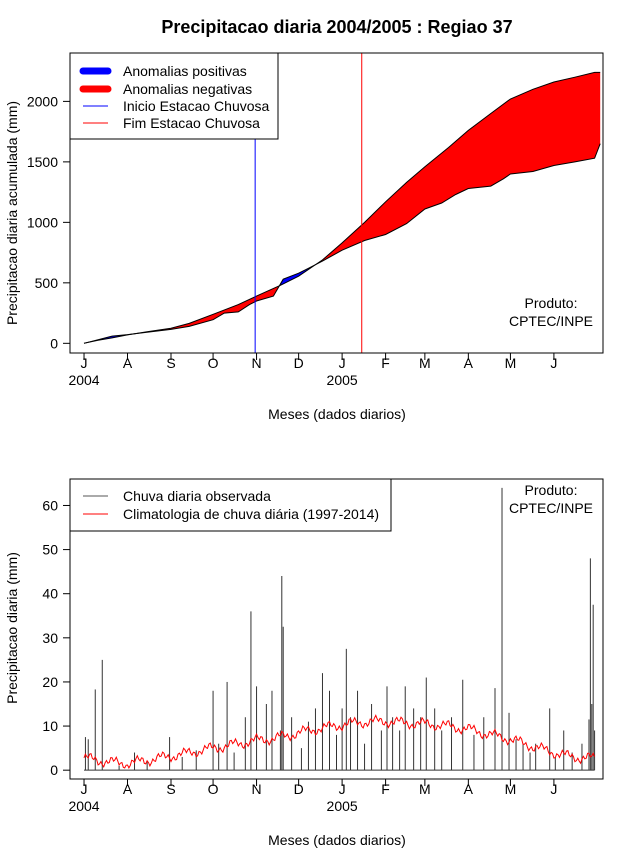 This screenshot has width=640, height=850. Describe the element at coordinates (47, 283) in the screenshot. I see `top-y-tick-label: 500` at that location.